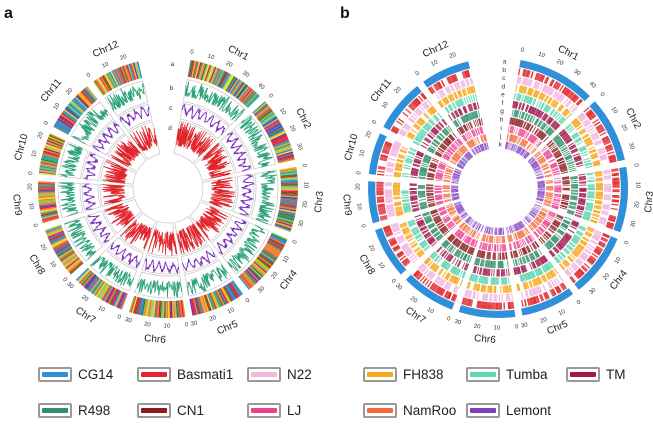 The image size is (653, 429). Describe the element at coordinates (99, 228) in the screenshot. I see `panel-a-track-c-line` at that location.